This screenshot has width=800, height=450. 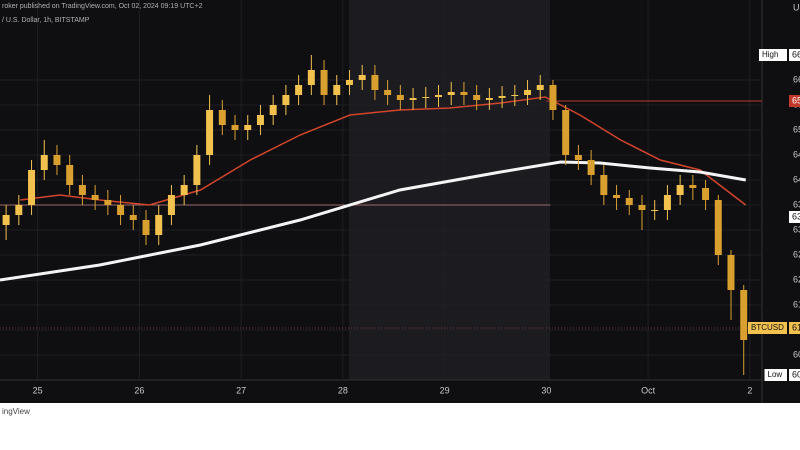 What do you see at coordinates (796, 279) in the screenshot?
I see `y-tick-label: 62000.00` at bounding box center [796, 279].